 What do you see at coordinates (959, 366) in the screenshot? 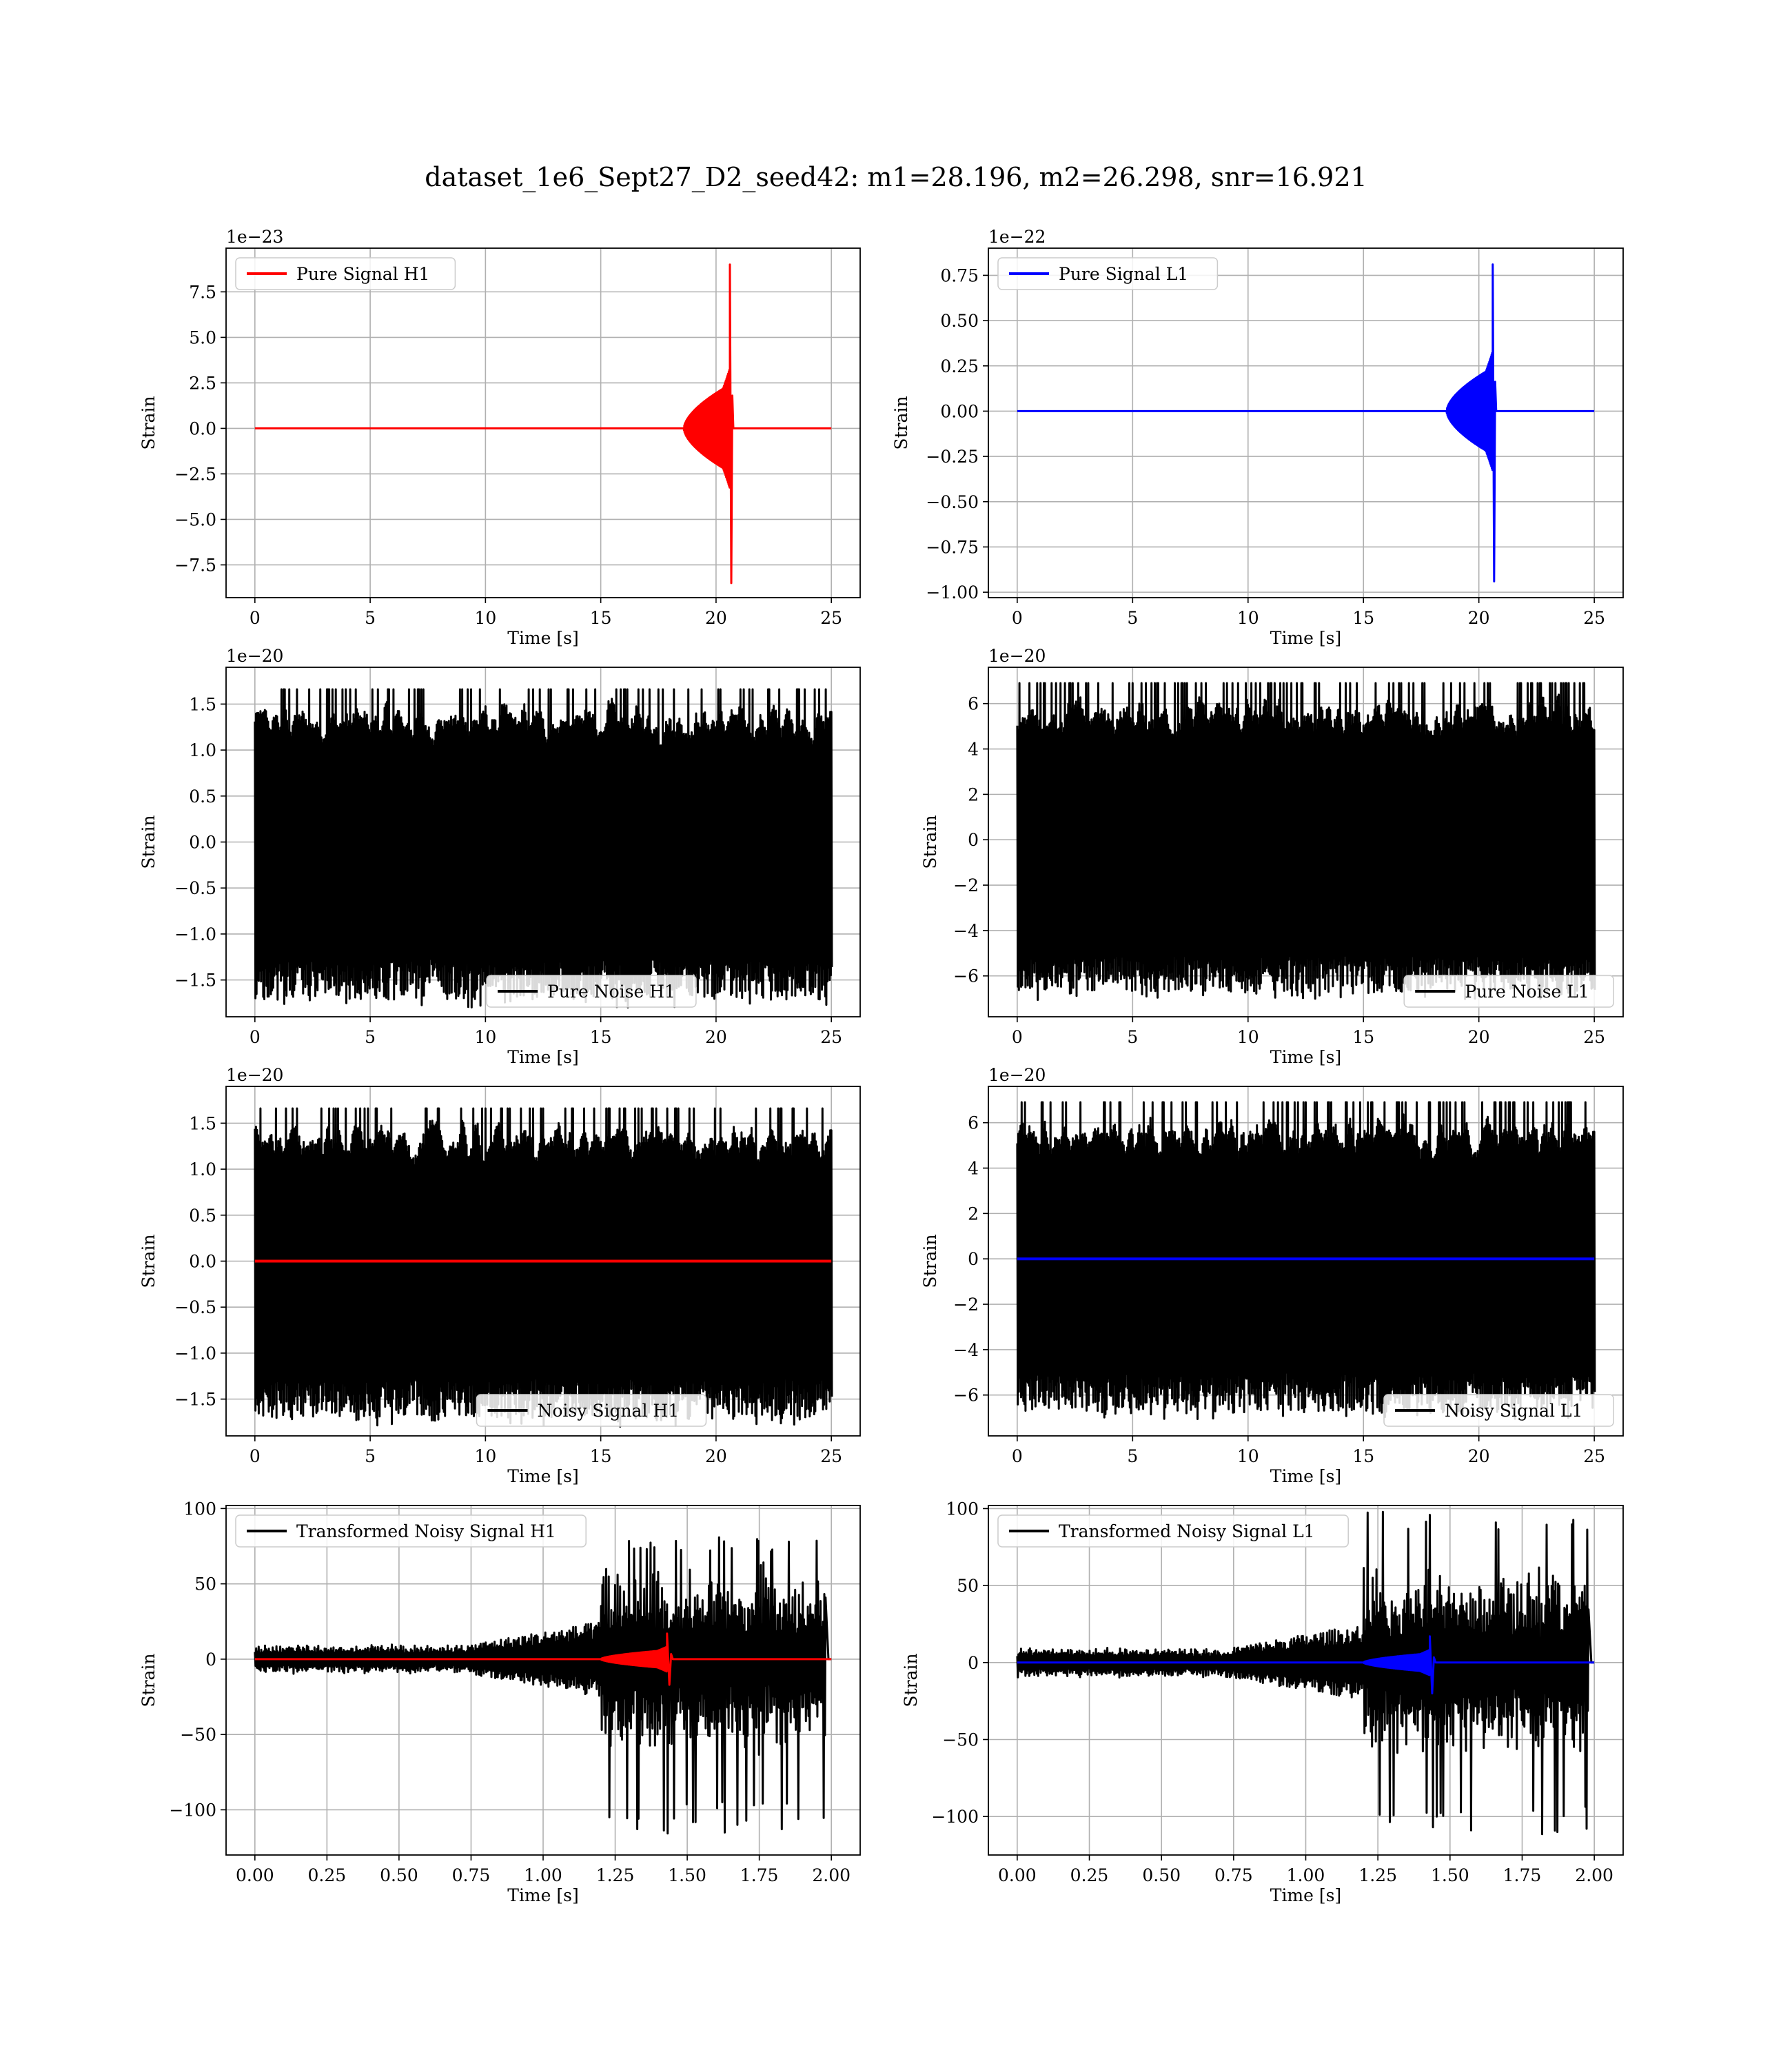
I see `y-tick-label: 0.25` at bounding box center [959, 366].